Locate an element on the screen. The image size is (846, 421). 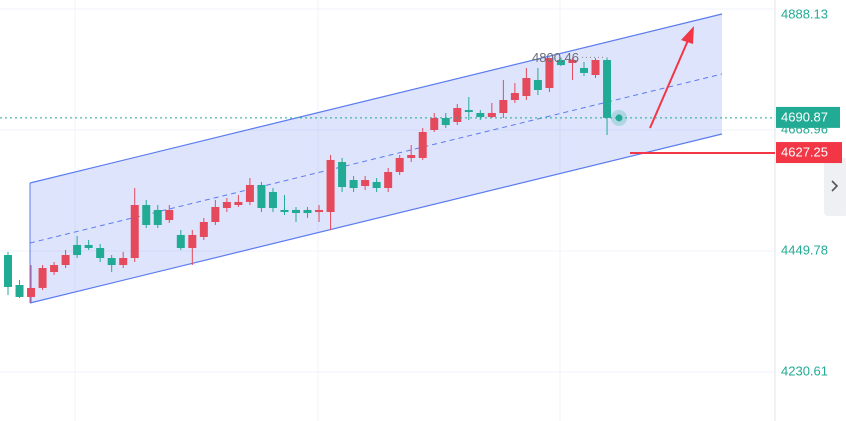
price-line-box is located at coordinates (809, 153).